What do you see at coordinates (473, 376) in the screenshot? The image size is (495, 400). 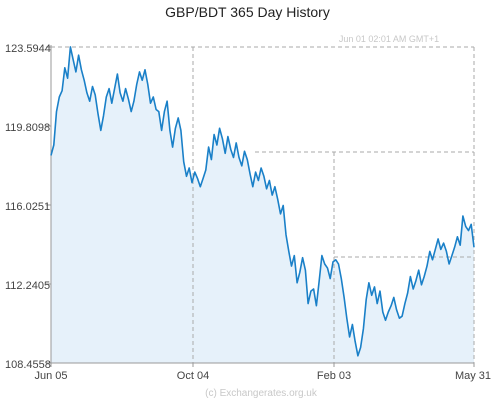 I see `x-tick-label: May 31` at bounding box center [473, 376].